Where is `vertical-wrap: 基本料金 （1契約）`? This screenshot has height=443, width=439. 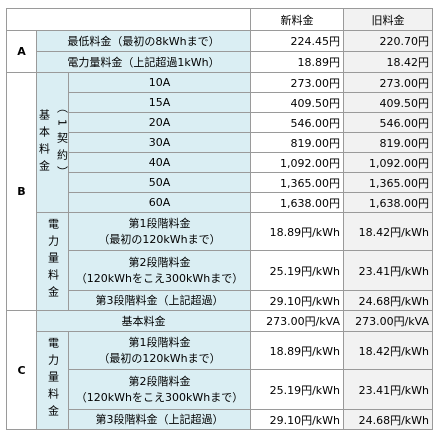
vertical-wrap: 基本料金 （1契約） is located at coordinates (52, 142).